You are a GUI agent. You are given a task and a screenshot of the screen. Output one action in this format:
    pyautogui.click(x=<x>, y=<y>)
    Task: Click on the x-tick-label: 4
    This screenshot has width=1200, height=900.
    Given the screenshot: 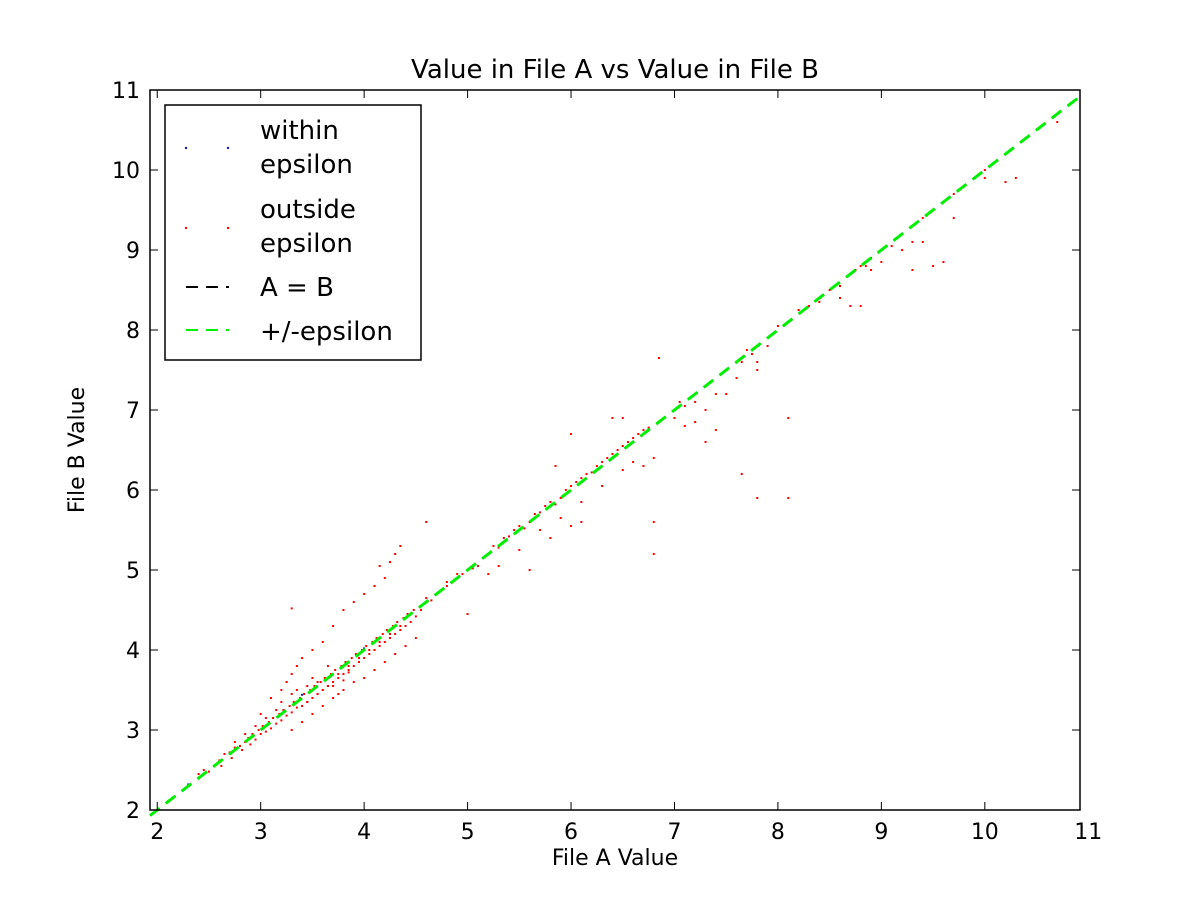 What is the action you would take?
    pyautogui.click(x=364, y=832)
    